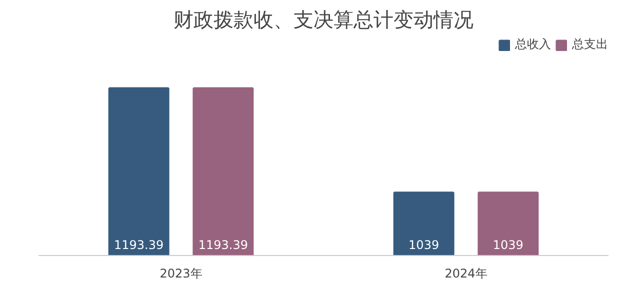  What do you see at coordinates (590, 44) in the screenshot?
I see `legend-label: 总支出` at bounding box center [590, 44].